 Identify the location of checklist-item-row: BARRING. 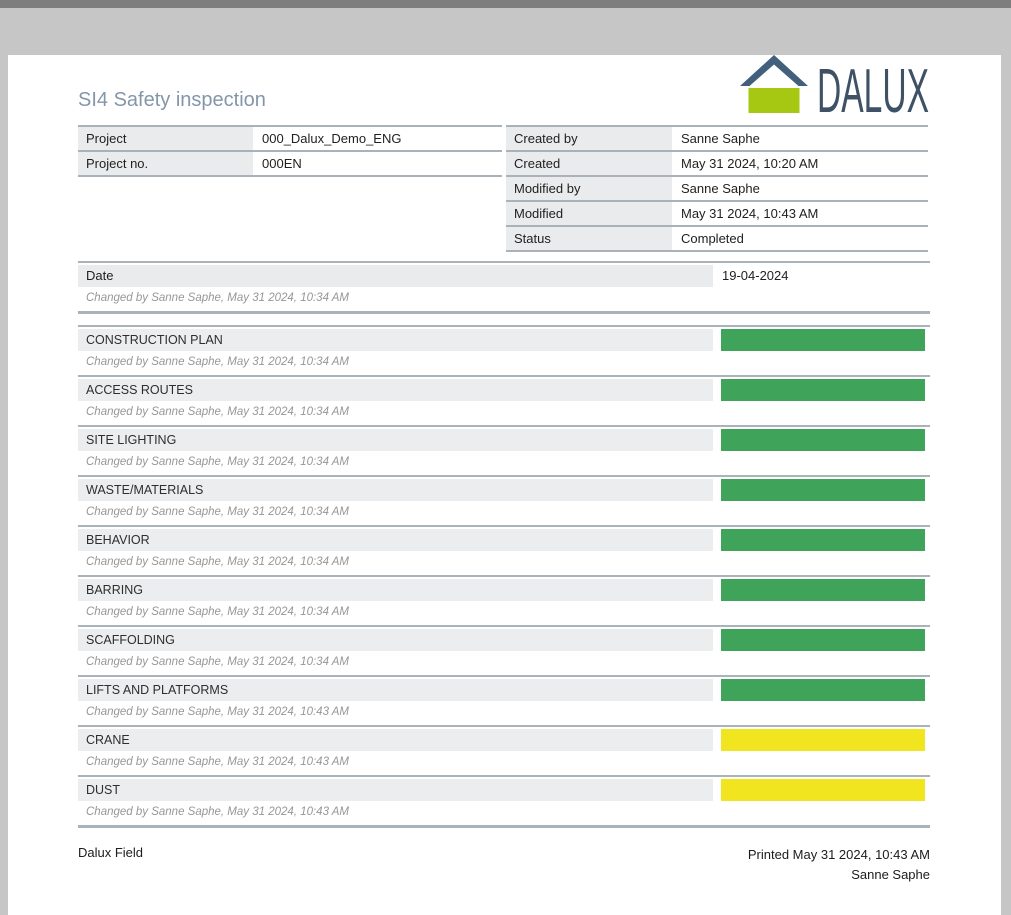
(504, 590).